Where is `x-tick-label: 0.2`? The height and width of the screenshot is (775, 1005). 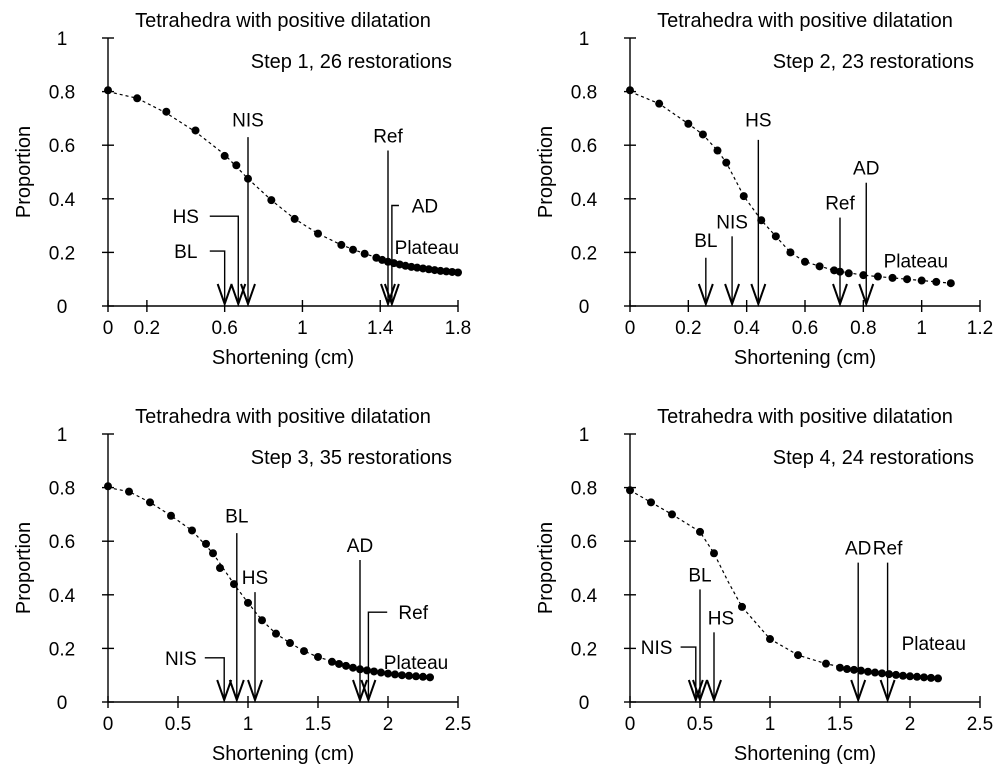 x-tick-label: 0.2 is located at coordinates (688, 328).